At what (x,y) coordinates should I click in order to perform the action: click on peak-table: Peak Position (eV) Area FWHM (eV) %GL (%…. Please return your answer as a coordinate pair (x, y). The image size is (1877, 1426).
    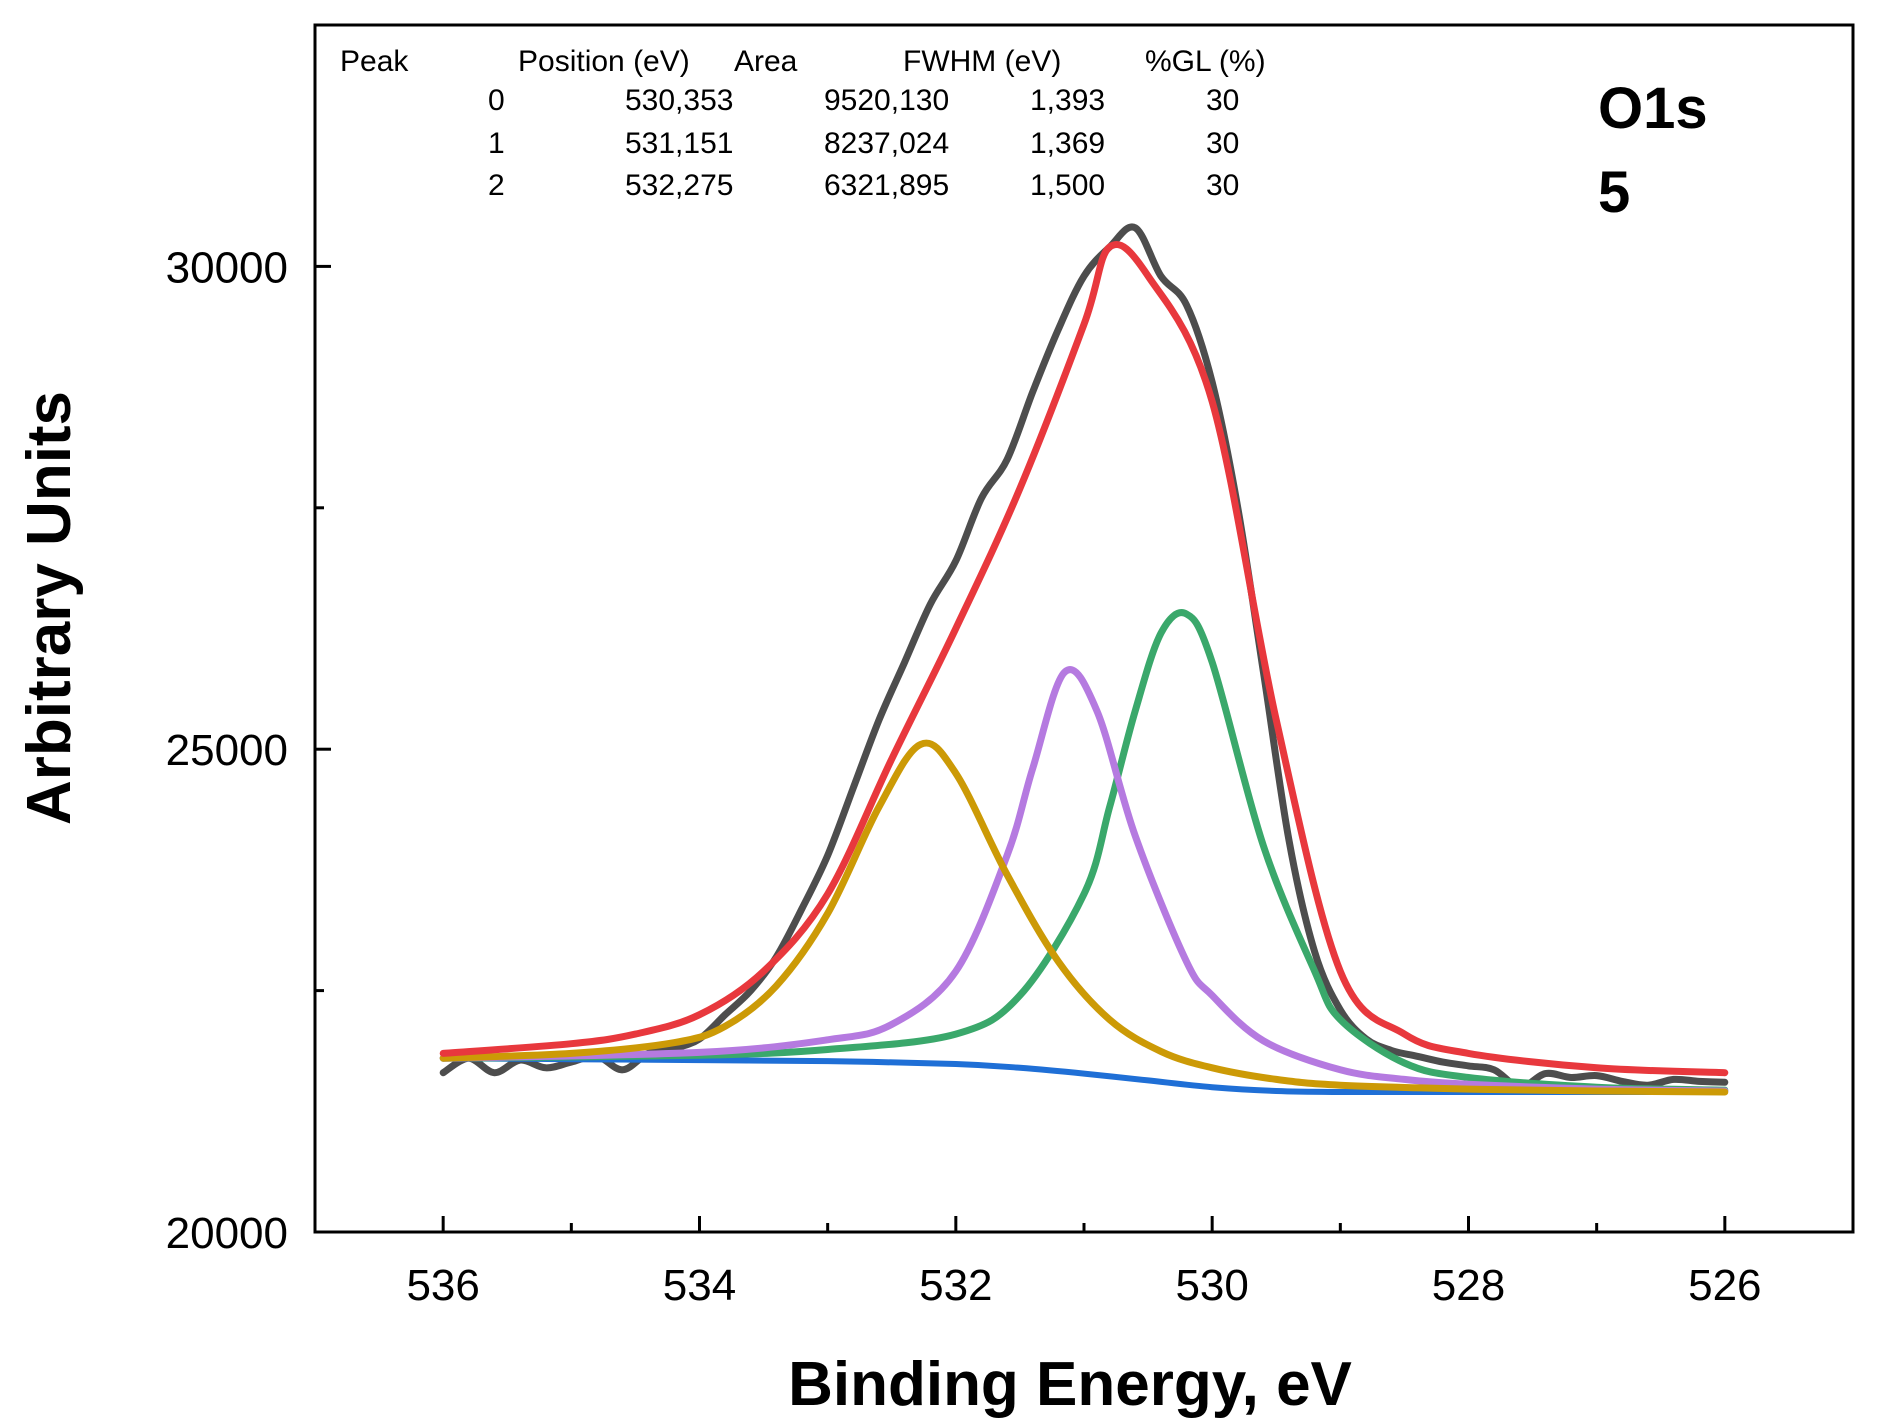
    Looking at the image, I should click on (803, 123).